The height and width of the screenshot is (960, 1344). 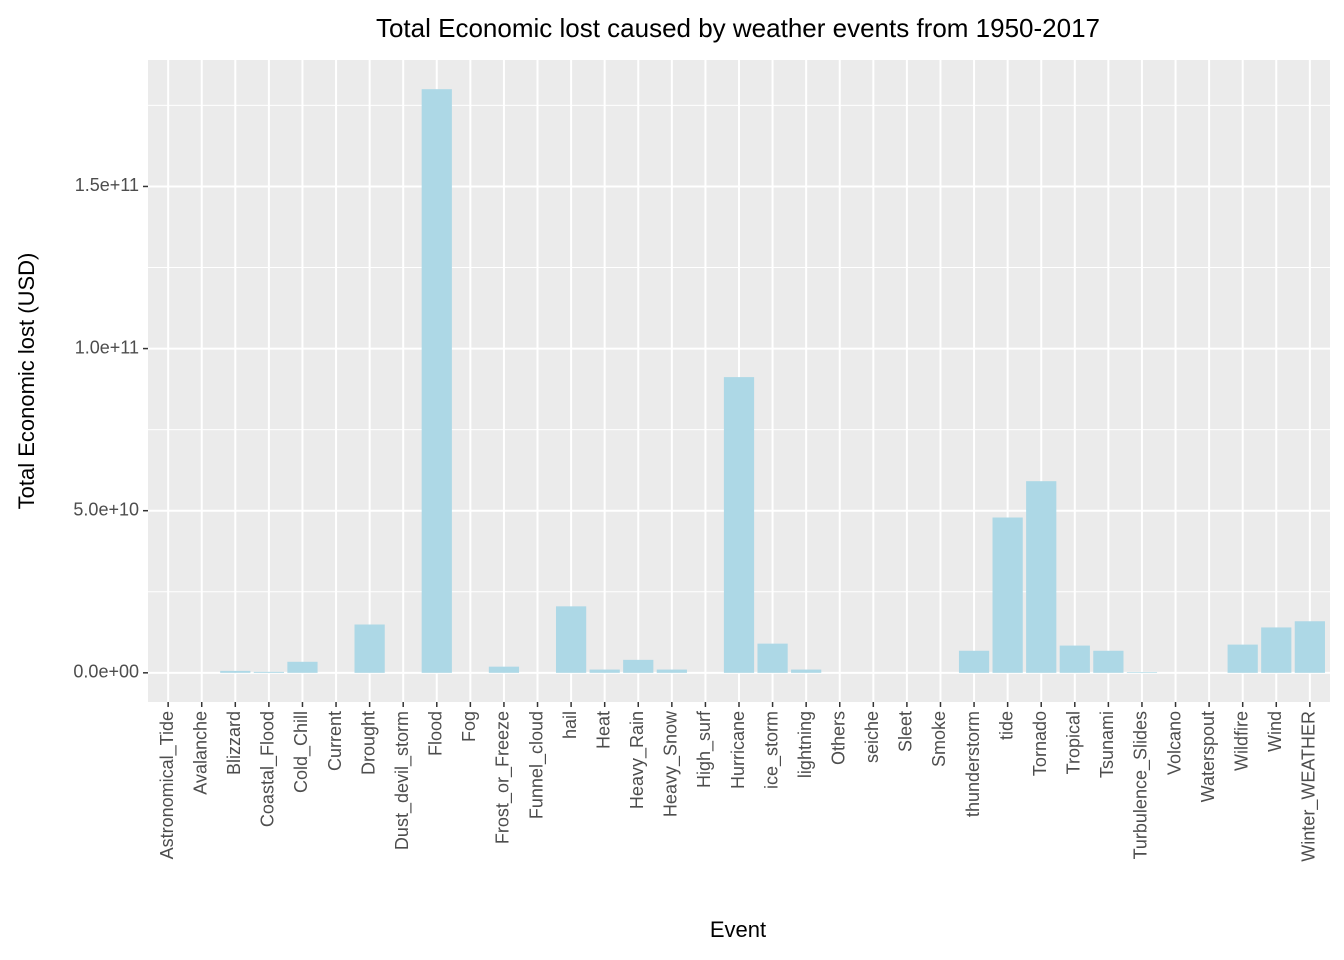 What do you see at coordinates (107, 185) in the screenshot?
I see `y-tick-label: 1.5e+11` at bounding box center [107, 185].